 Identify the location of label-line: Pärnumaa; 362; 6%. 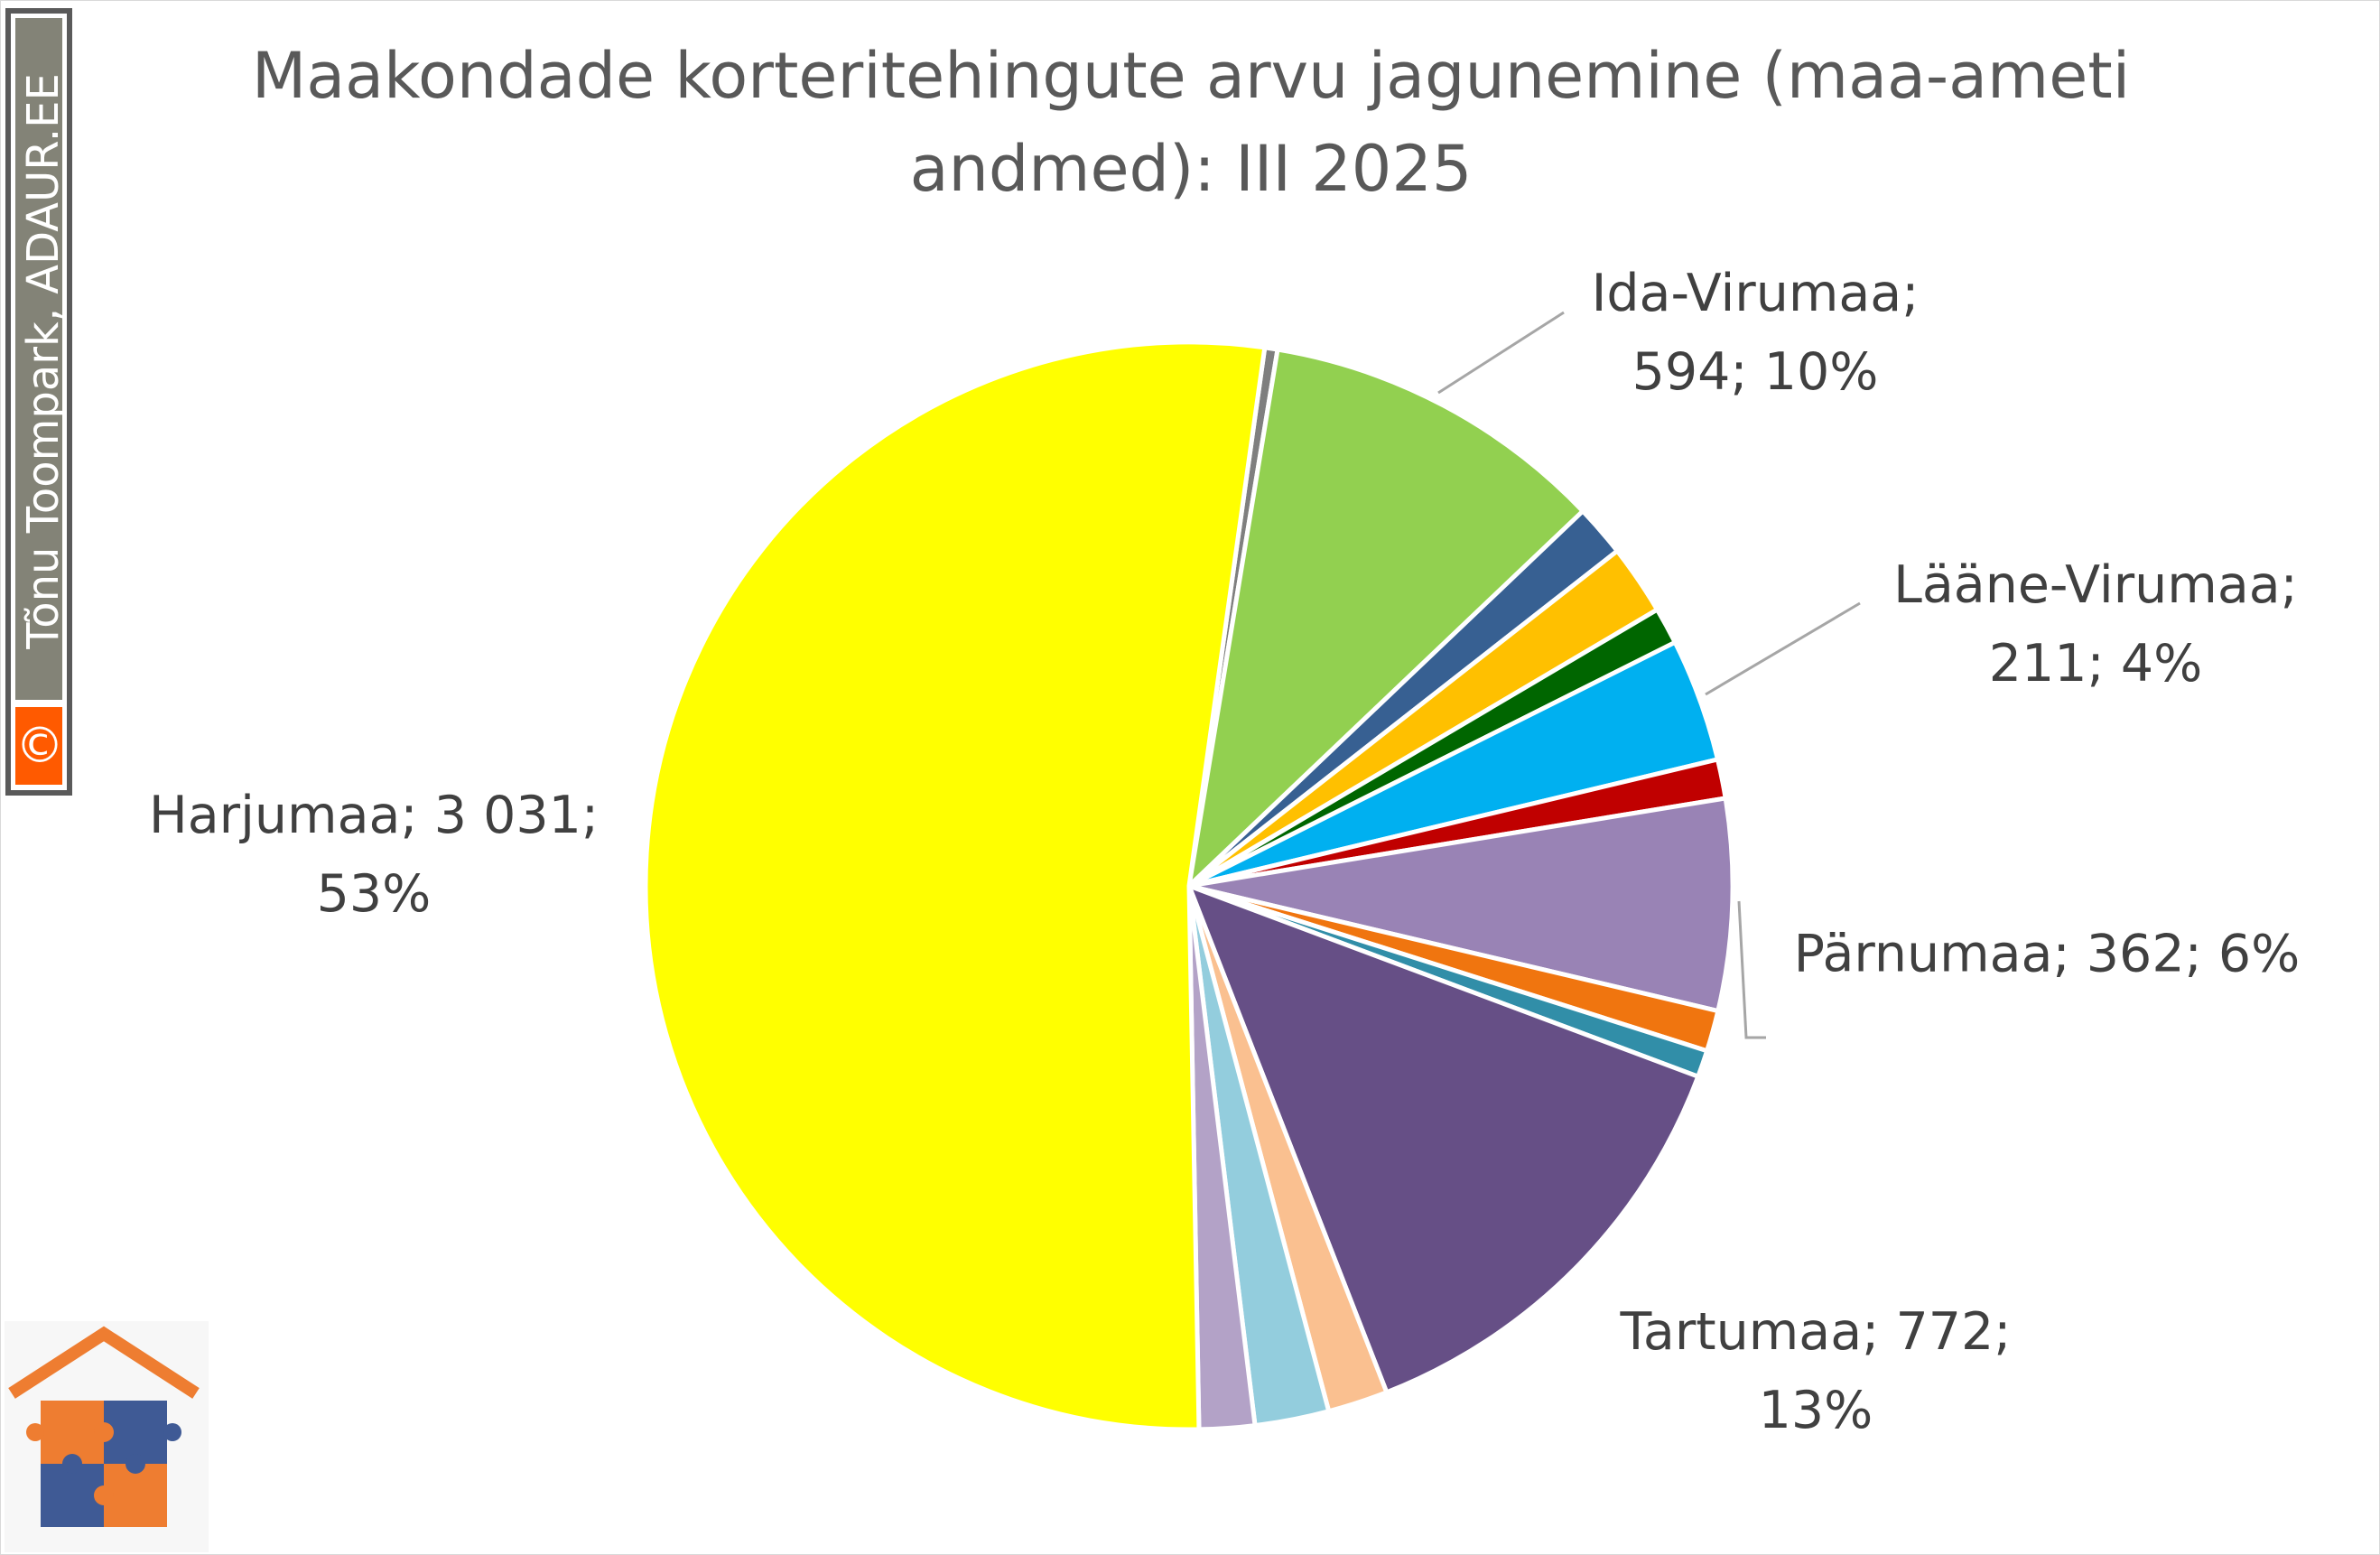
(2047, 954).